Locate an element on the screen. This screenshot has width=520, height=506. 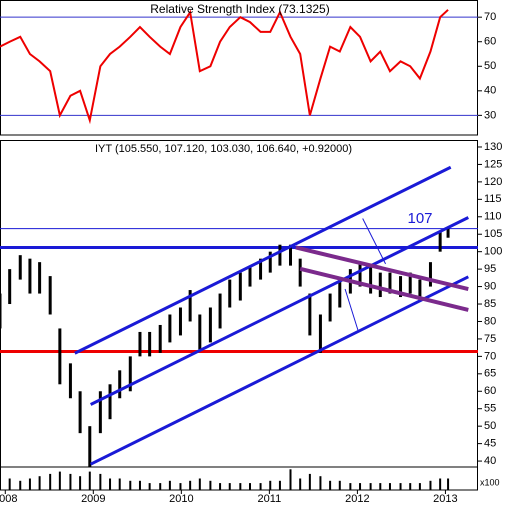
y-tick-label: 55 is located at coordinates (490, 409).